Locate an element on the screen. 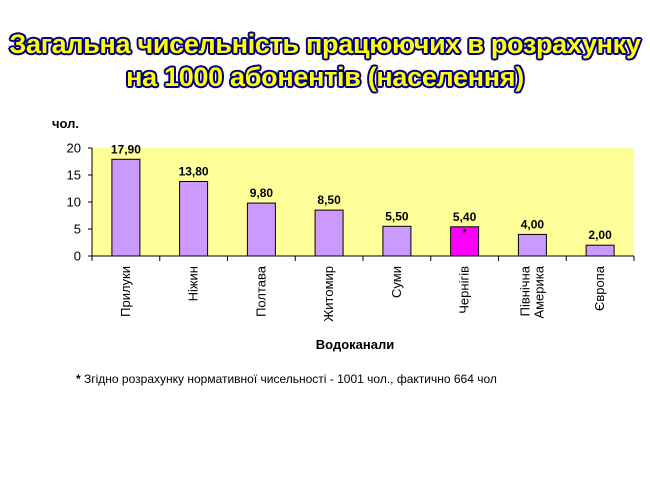 This screenshot has height=481, width=650. x-tick-label: Ніжин is located at coordinates (193, 283).